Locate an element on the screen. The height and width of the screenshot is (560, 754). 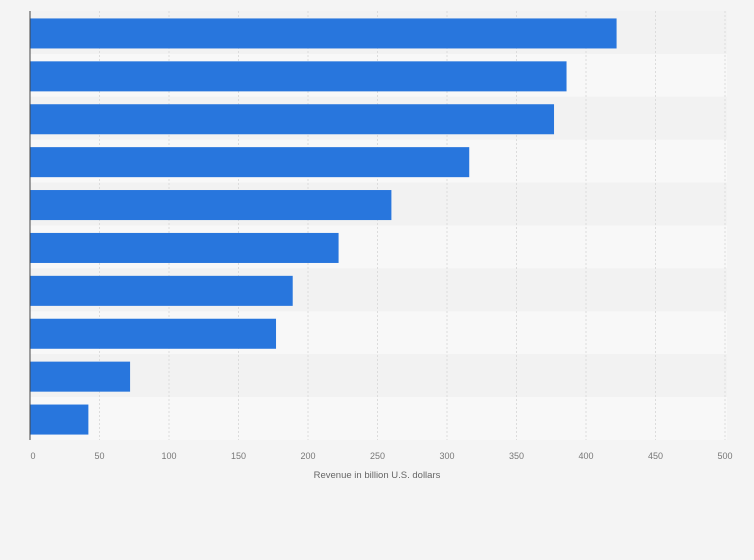
x-tick-label: 450 is located at coordinates (655, 456).